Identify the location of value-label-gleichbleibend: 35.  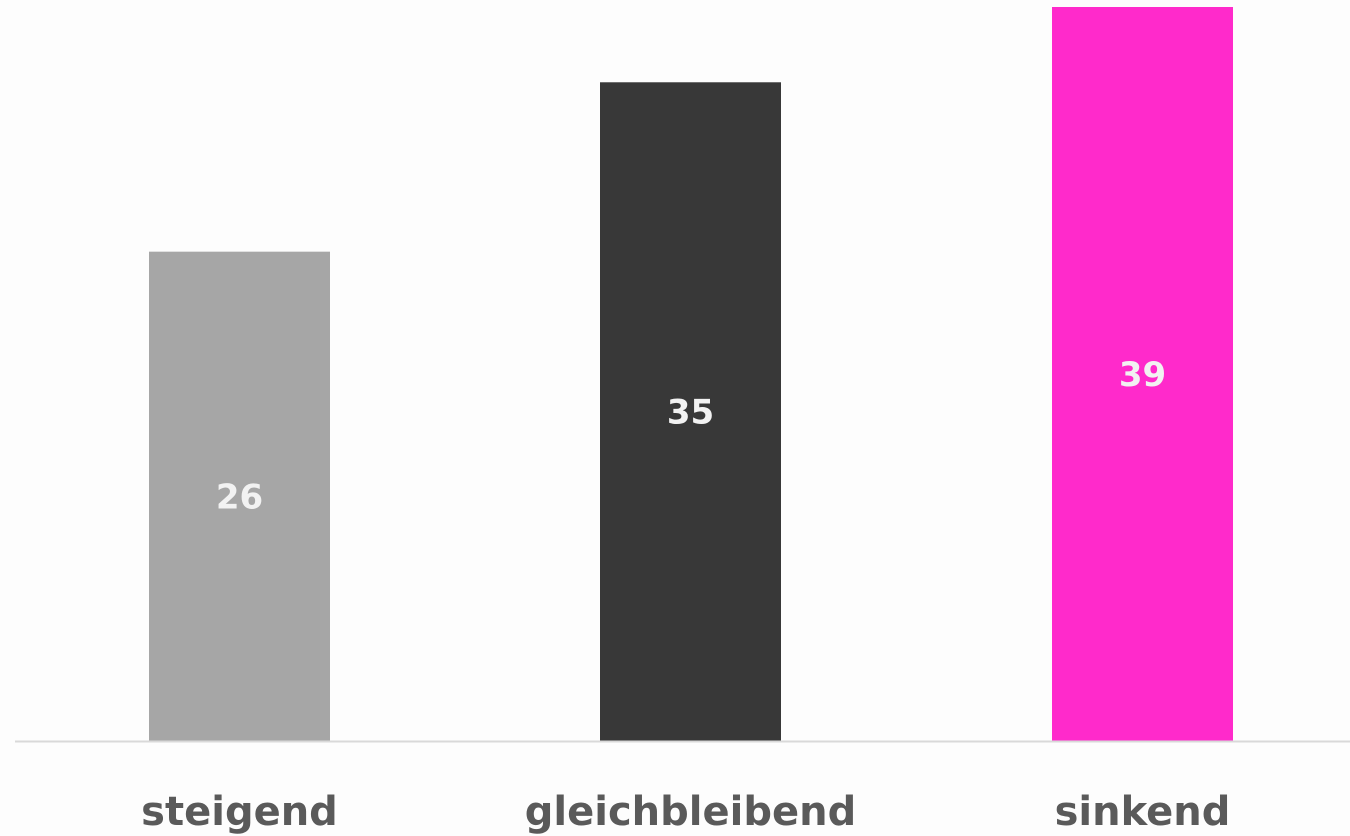
(690, 413).